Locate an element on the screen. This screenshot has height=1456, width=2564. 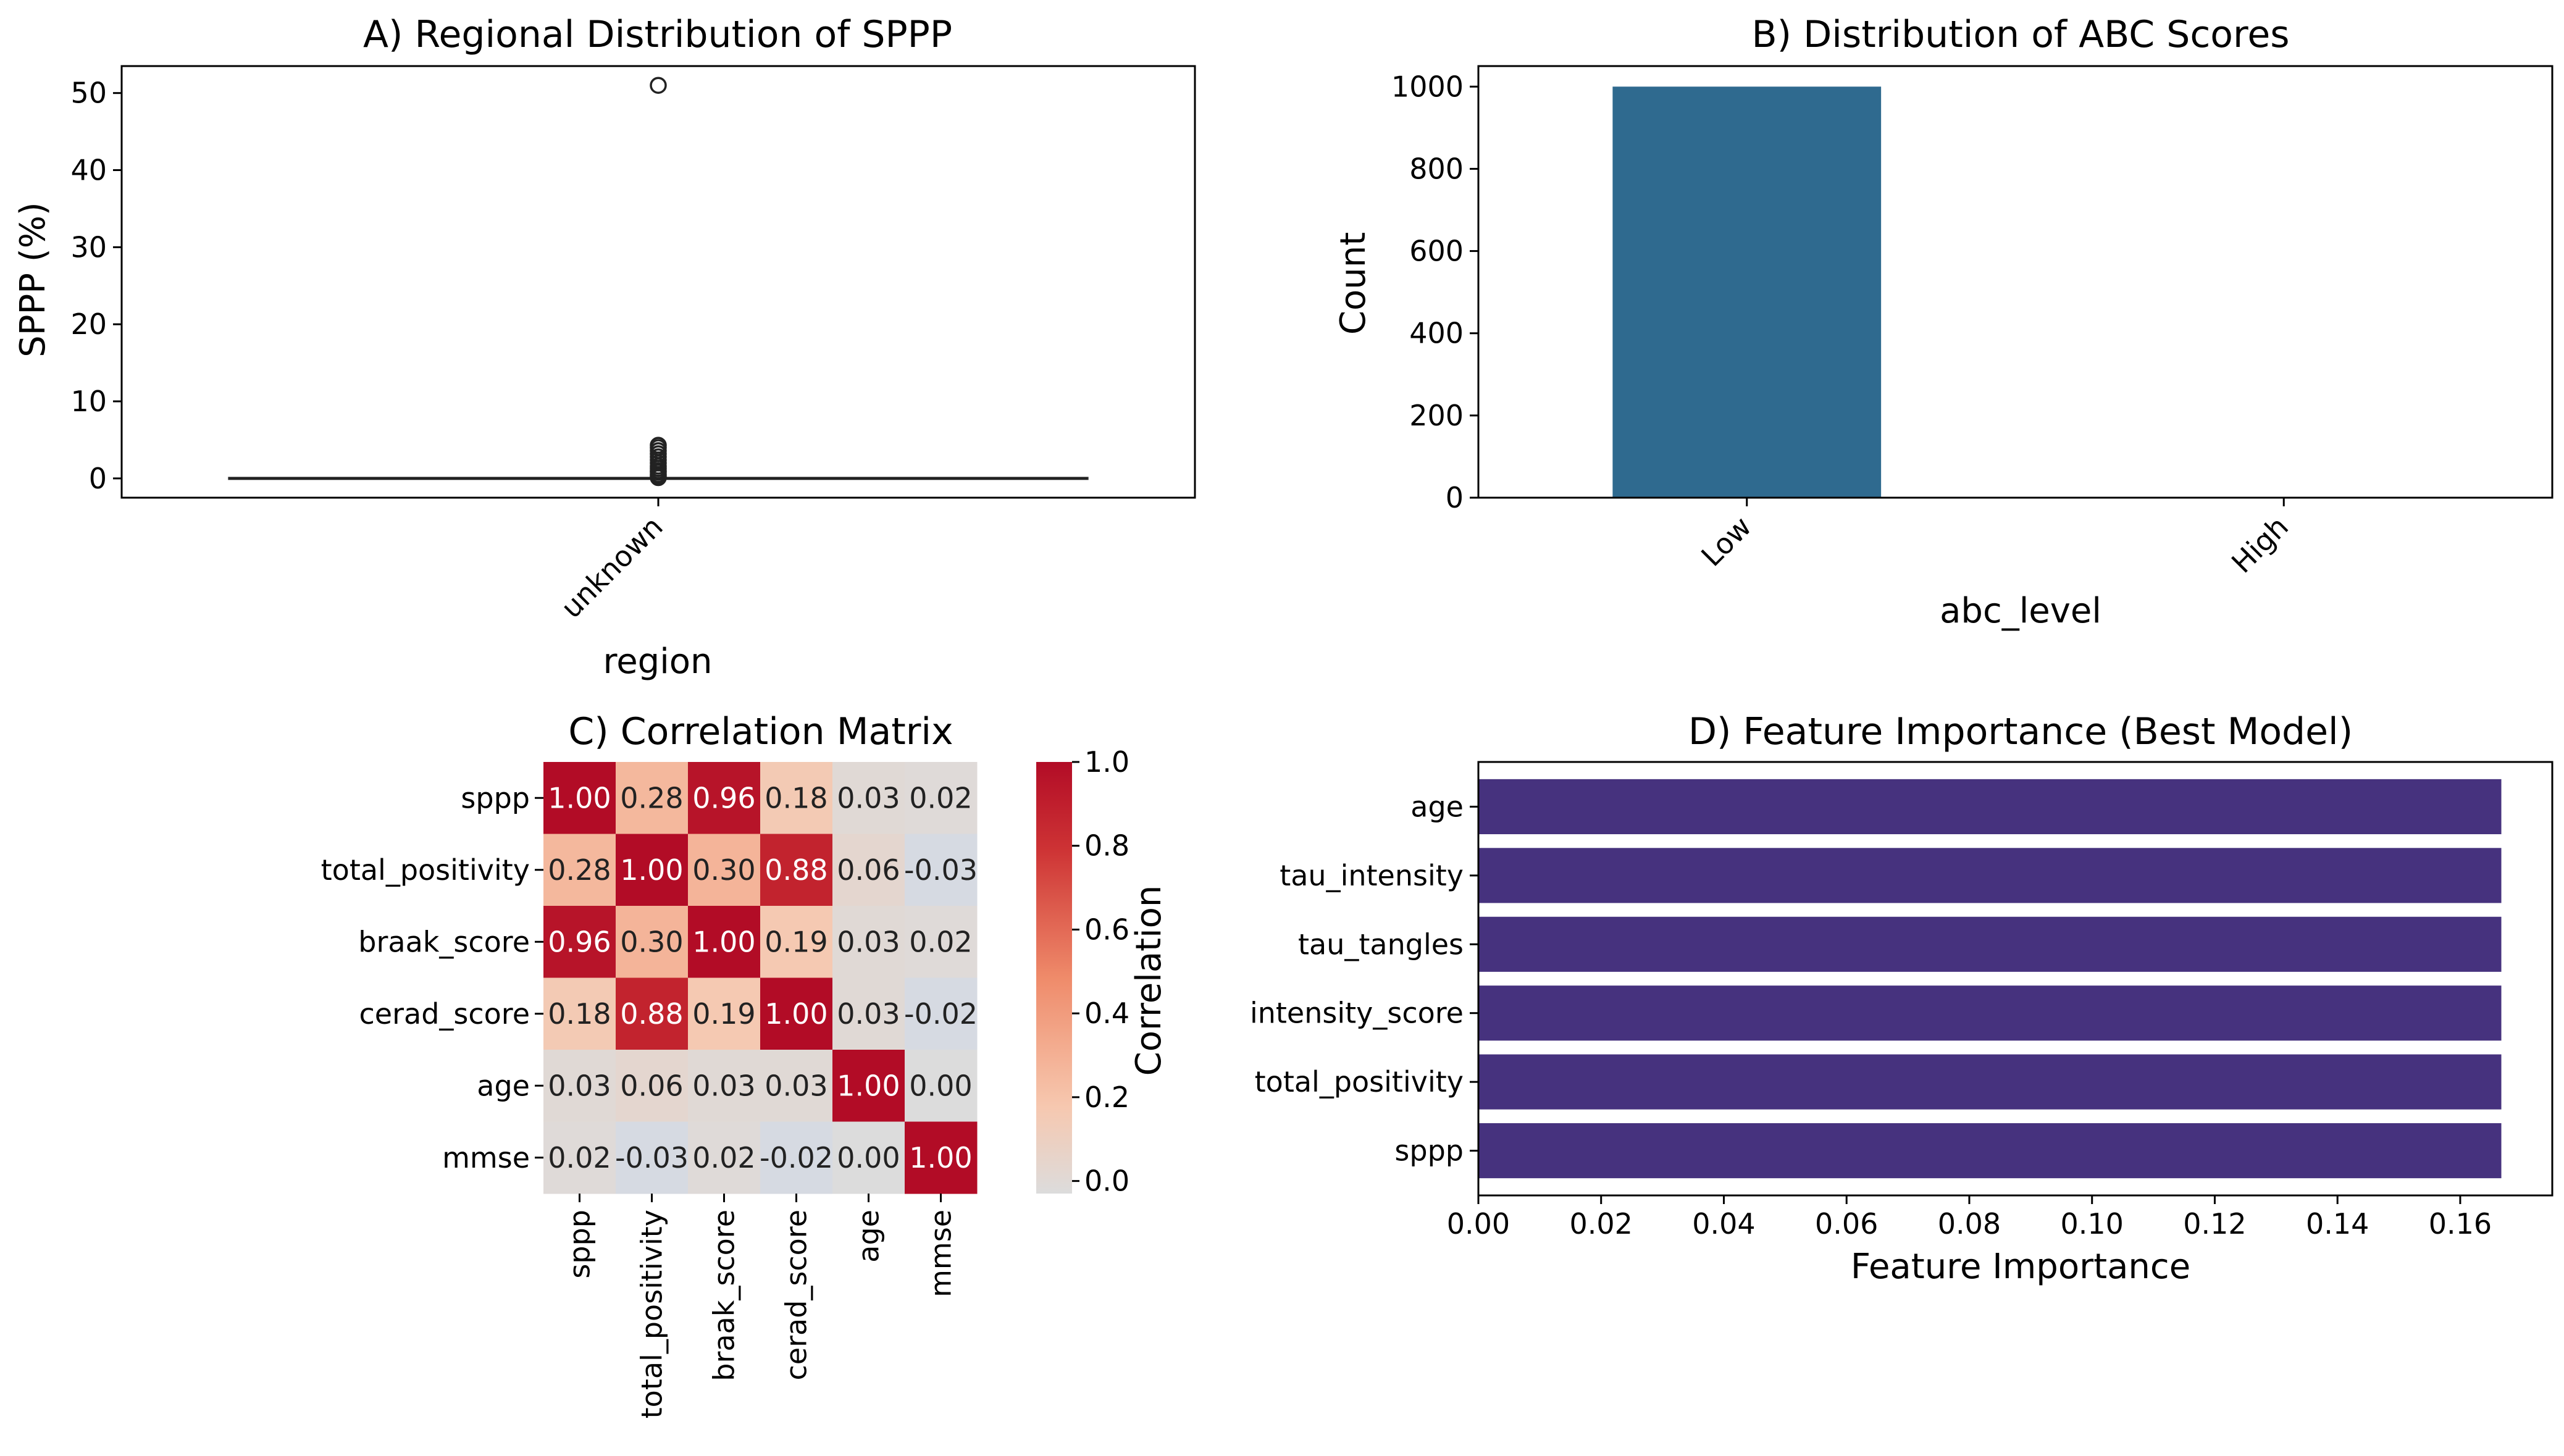
panel-c-title: C) Correlation Matrix is located at coordinates (760, 731).